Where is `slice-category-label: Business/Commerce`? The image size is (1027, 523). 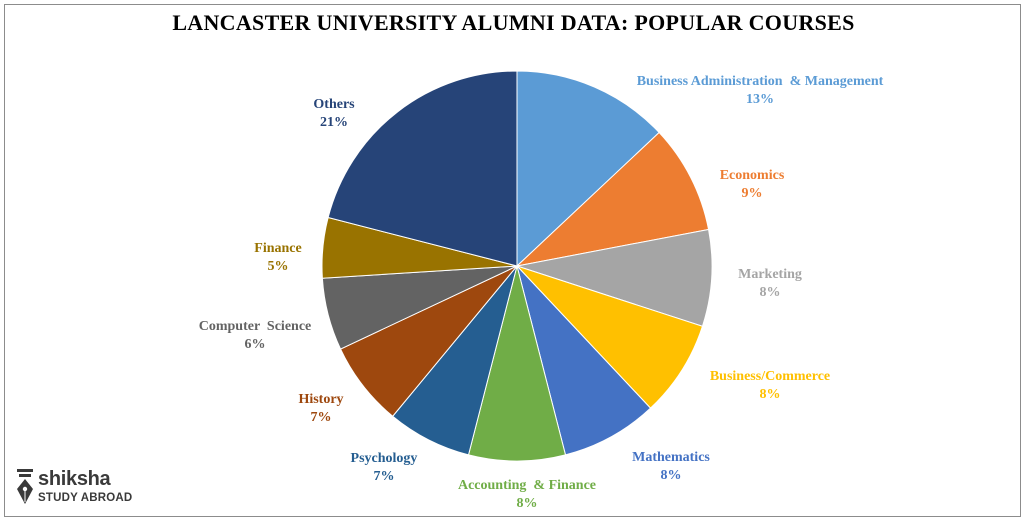 slice-category-label: Business/Commerce is located at coordinates (770, 376).